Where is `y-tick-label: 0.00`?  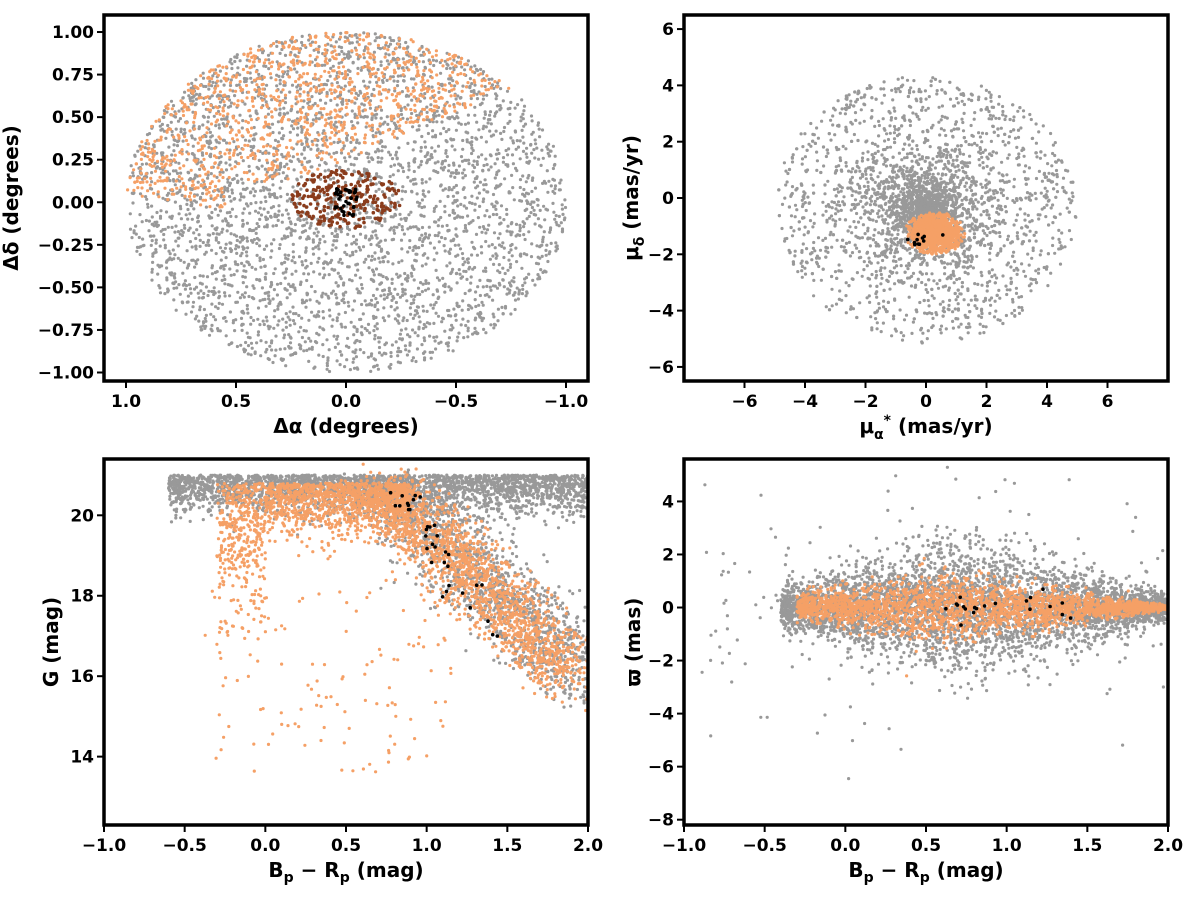 y-tick-label: 0.00 is located at coordinates (73, 203).